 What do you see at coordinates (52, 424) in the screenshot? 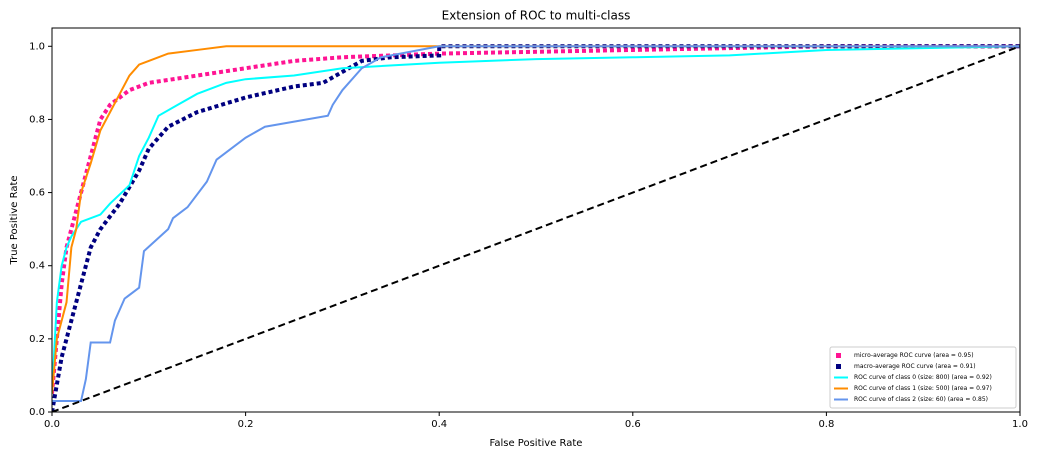
I see `x-tick-label: 0.0` at bounding box center [52, 424].